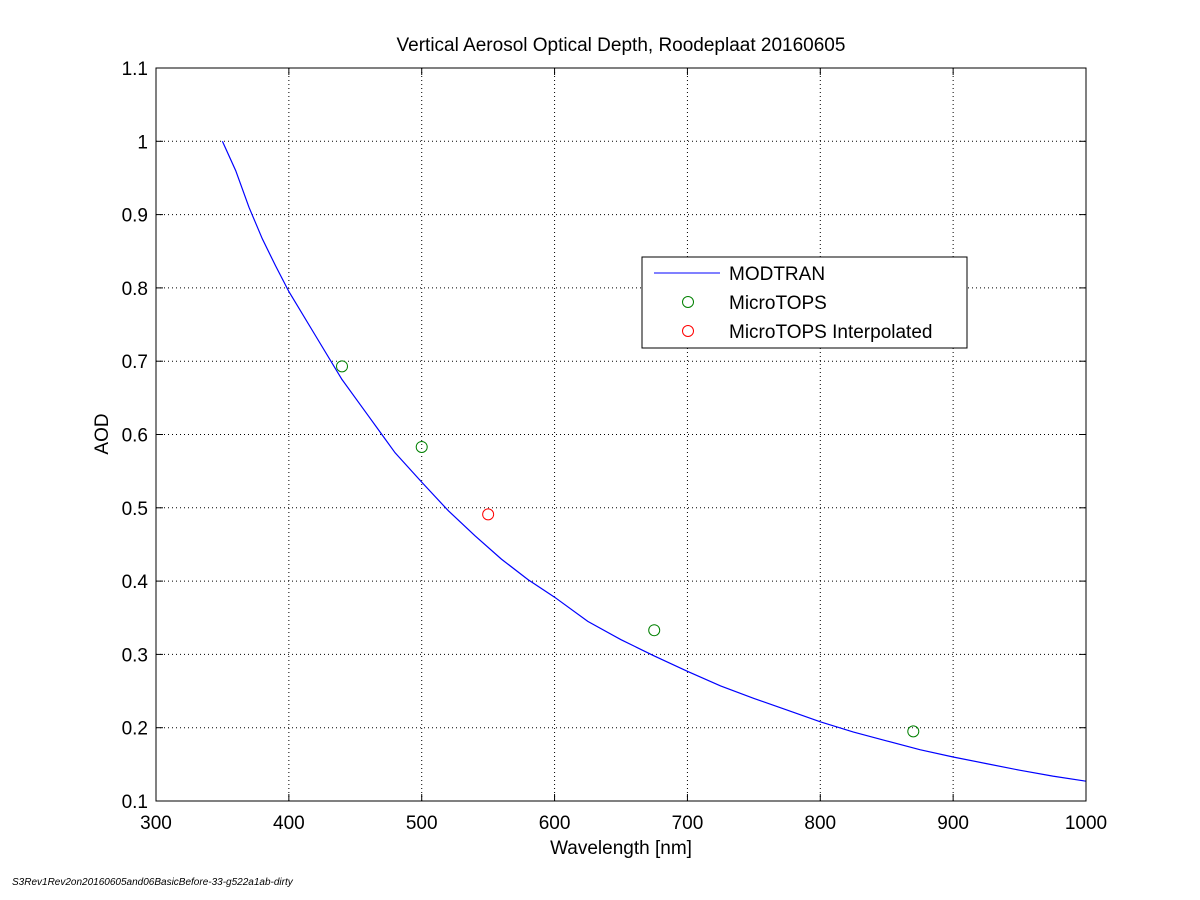 Image resolution: width=1200 pixels, height=900 pixels. What do you see at coordinates (830, 332) in the screenshot?
I see `legend-label-microtops-interpolated: MicroTOPS Interpolated` at bounding box center [830, 332].